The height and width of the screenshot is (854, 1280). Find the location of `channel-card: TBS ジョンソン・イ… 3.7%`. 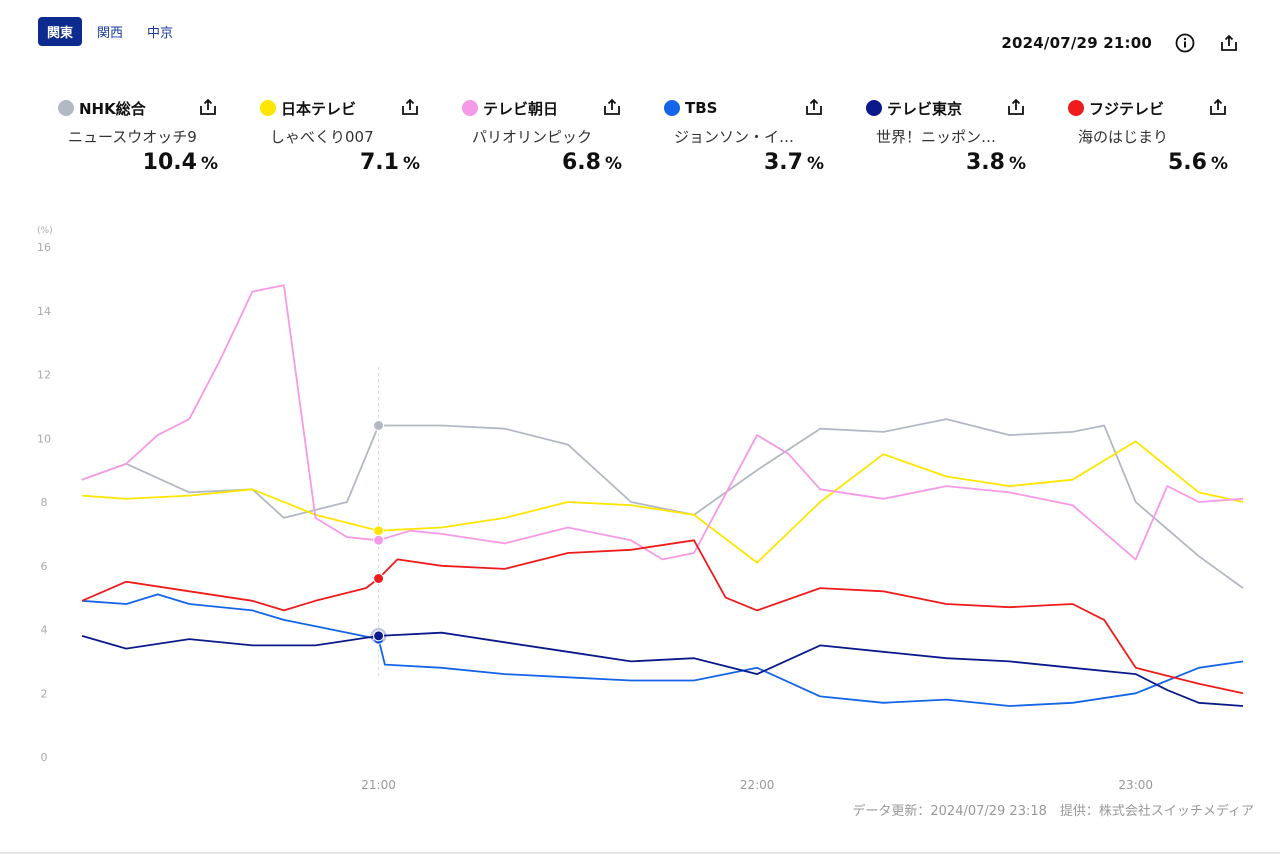

channel-card: TBS ジョンソン・イ… 3.7% is located at coordinates (765, 135).